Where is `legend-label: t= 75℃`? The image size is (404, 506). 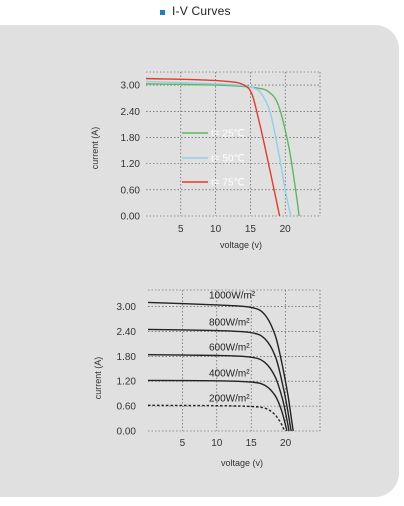
legend-label: t= 75℃ is located at coordinates (228, 183).